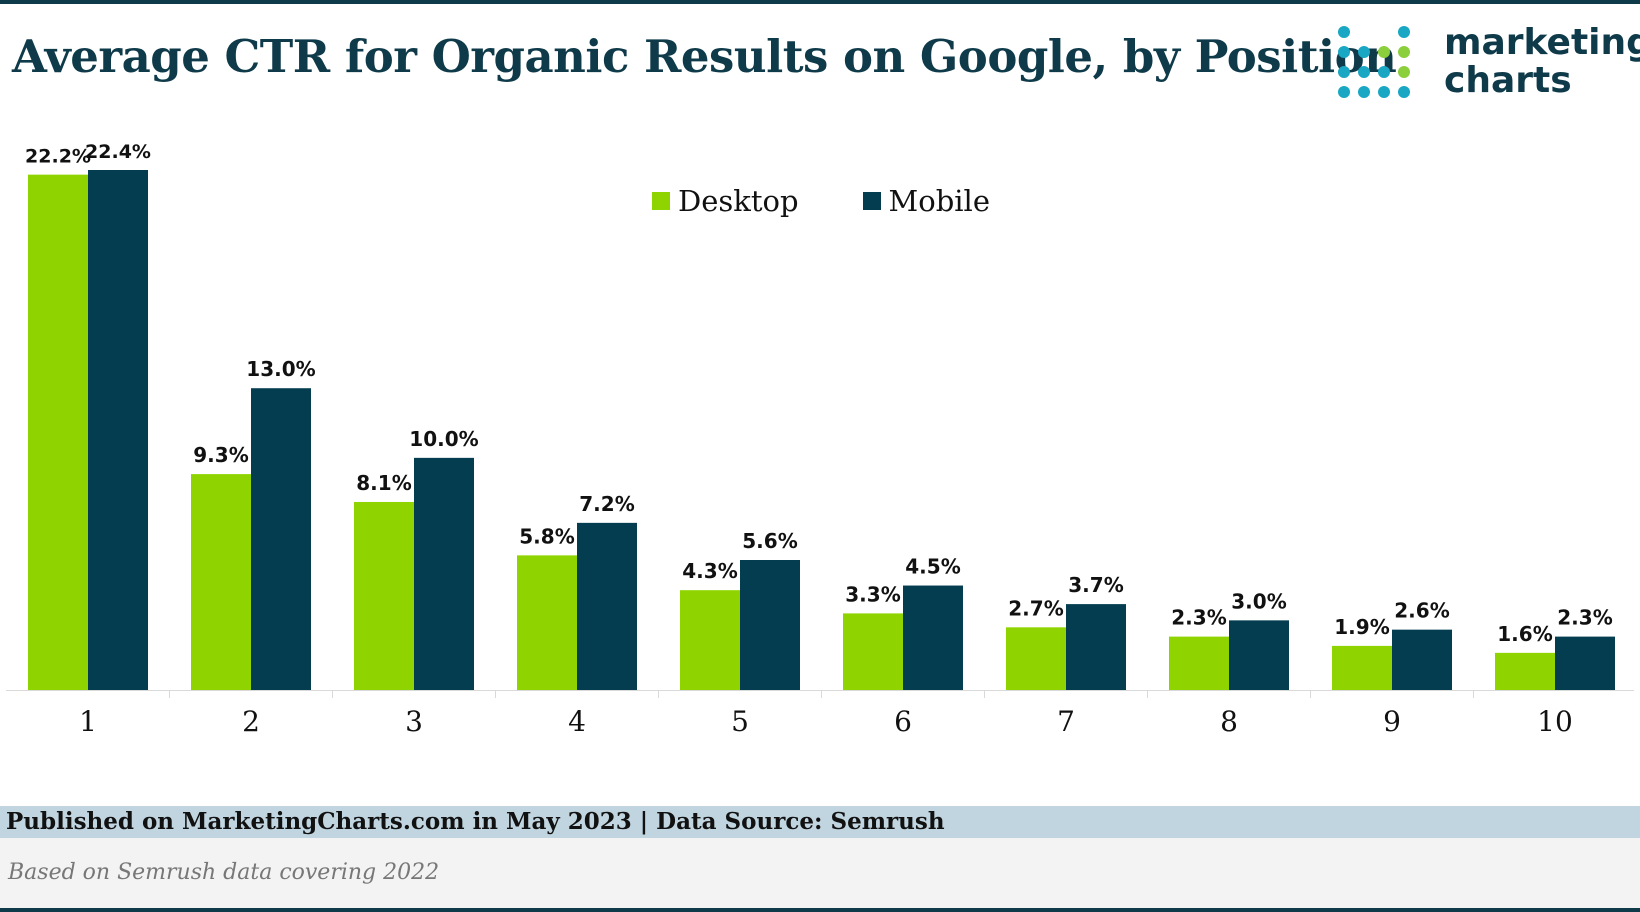  What do you see at coordinates (821, 201) in the screenshot?
I see `chart-legend: Desktop Mobile` at bounding box center [821, 201].